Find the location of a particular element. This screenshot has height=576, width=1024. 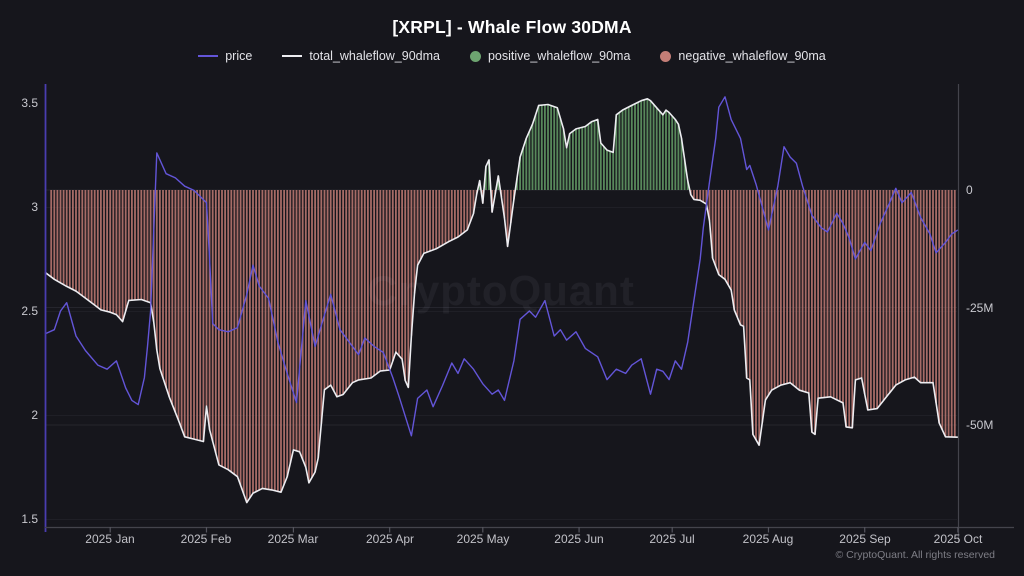

right-axis-tick: -50M is located at coordinates (980, 425).